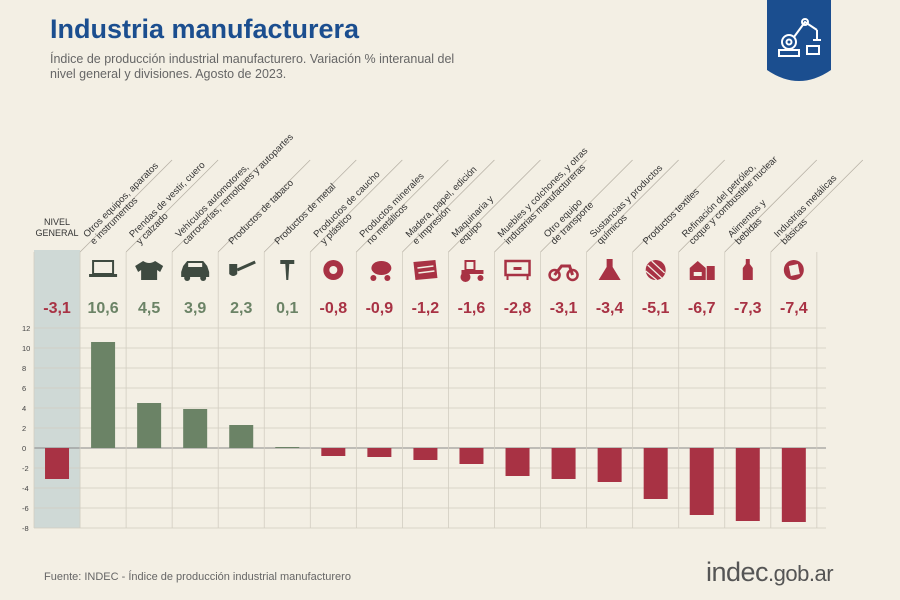 This screenshot has height=600, width=900. What do you see at coordinates (26, 348) in the screenshot?
I see `y-tick-label: 10` at bounding box center [26, 348].